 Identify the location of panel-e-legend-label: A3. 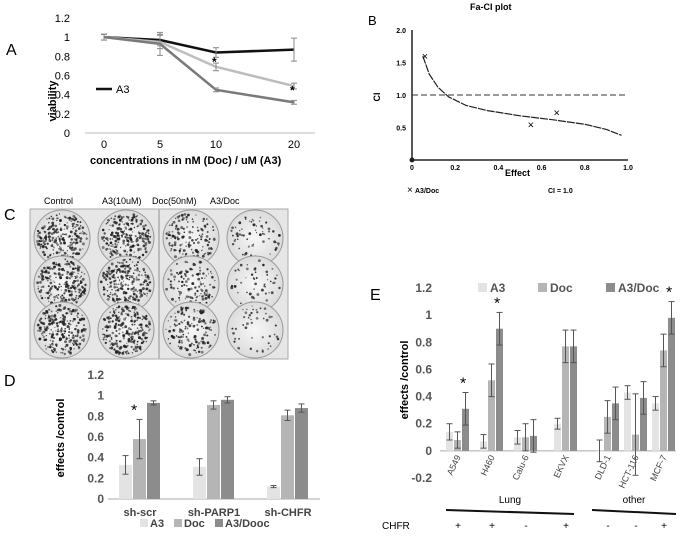
(498, 288).